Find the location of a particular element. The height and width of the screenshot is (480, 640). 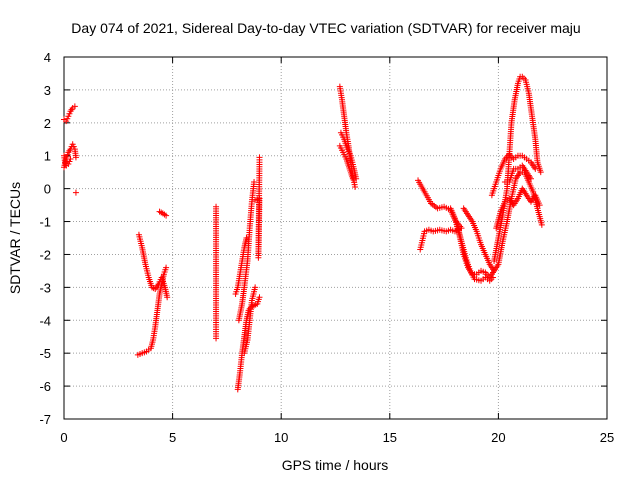

y-tick-label: -7 is located at coordinates (45, 419).